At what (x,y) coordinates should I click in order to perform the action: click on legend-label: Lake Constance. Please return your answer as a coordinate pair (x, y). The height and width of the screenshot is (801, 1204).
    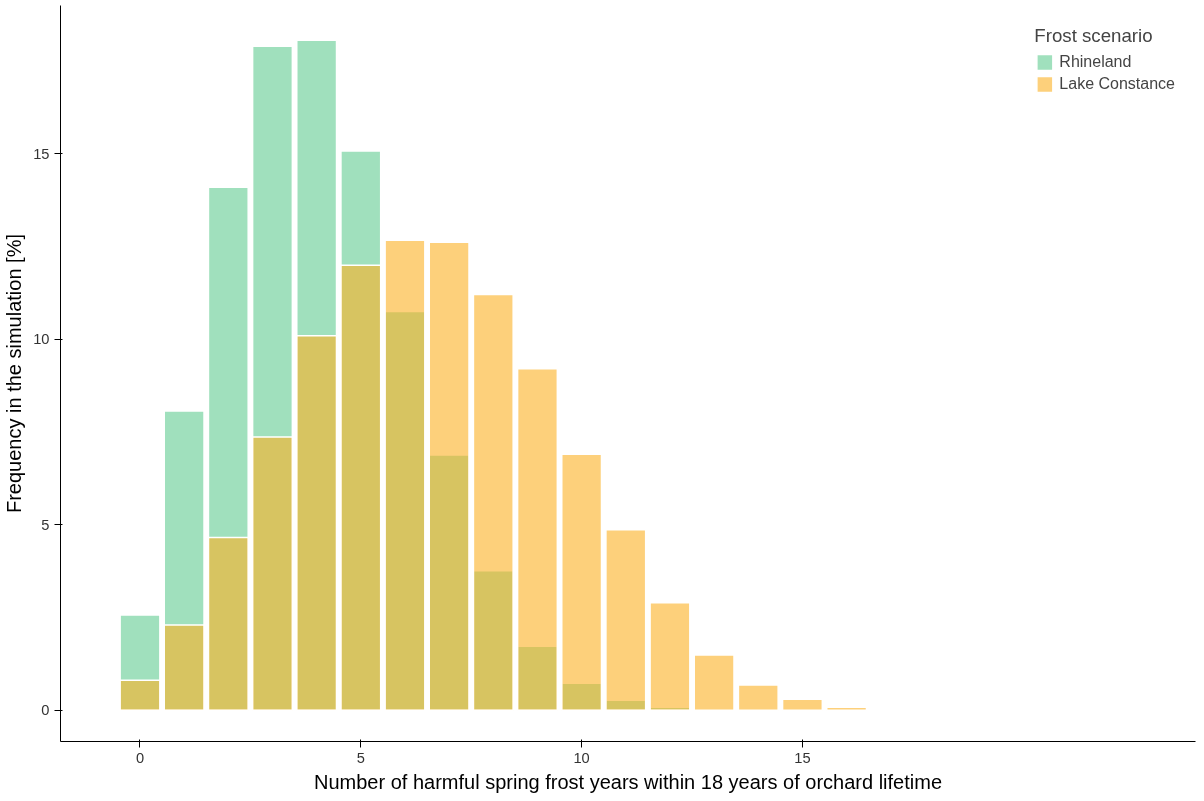
    Looking at the image, I should click on (1117, 84).